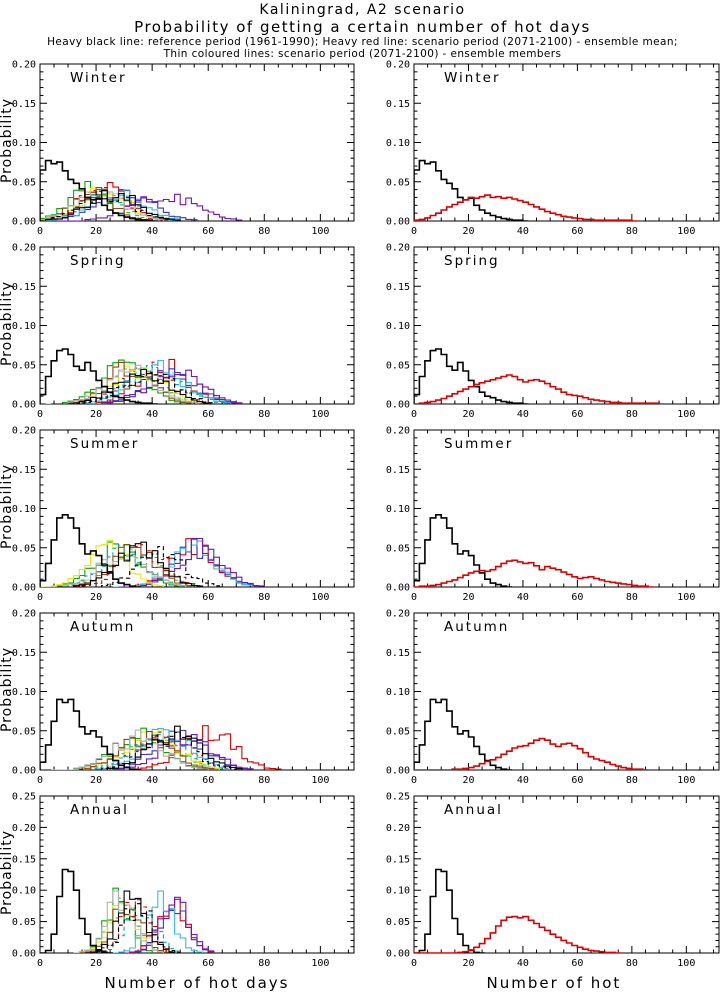 The width and height of the screenshot is (725, 994). What do you see at coordinates (553, 697) in the screenshot?
I see `panel-autumn-mean: 0 20 40 60 80 100 0.00 0.05 0.10 0.15 0.20 Autumn` at bounding box center [553, 697].